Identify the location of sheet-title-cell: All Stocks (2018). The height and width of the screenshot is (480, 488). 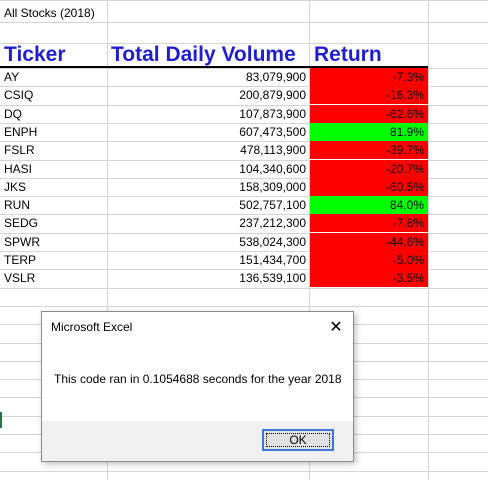
(49, 13).